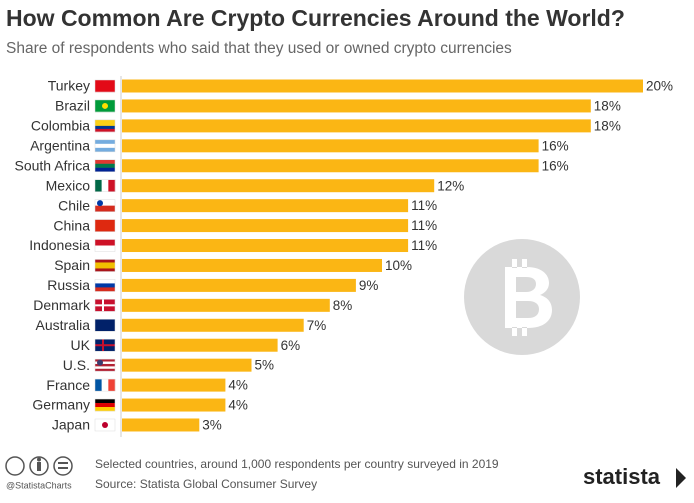 The width and height of the screenshot is (694, 503). Describe the element at coordinates (398, 265) in the screenshot. I see `value-label: 10%` at that location.